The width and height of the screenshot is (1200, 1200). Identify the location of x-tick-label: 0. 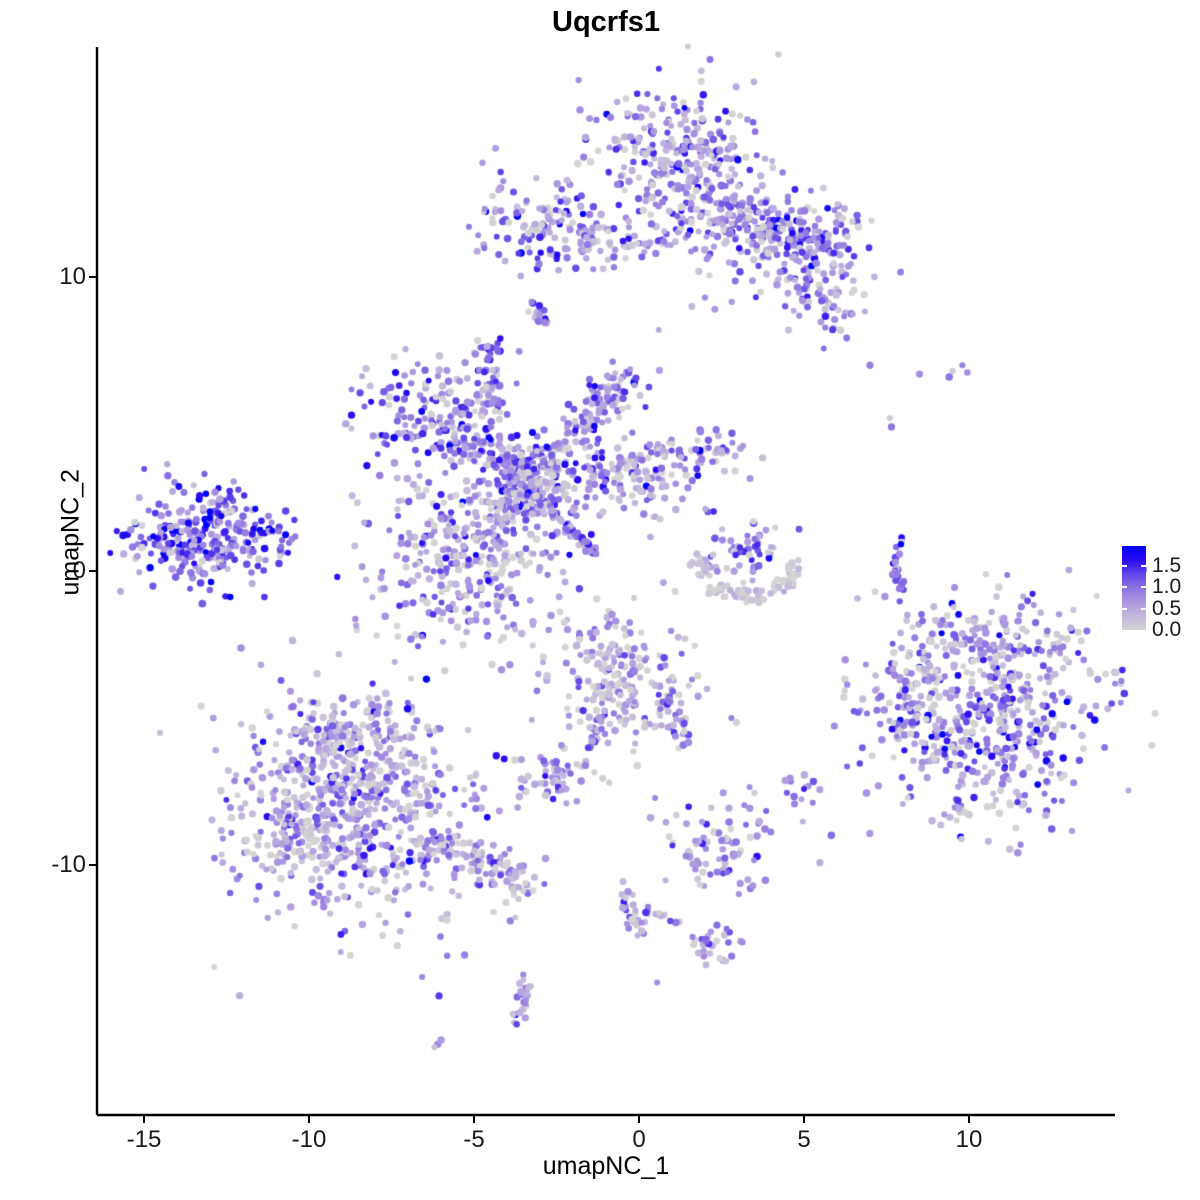
(639, 1139).